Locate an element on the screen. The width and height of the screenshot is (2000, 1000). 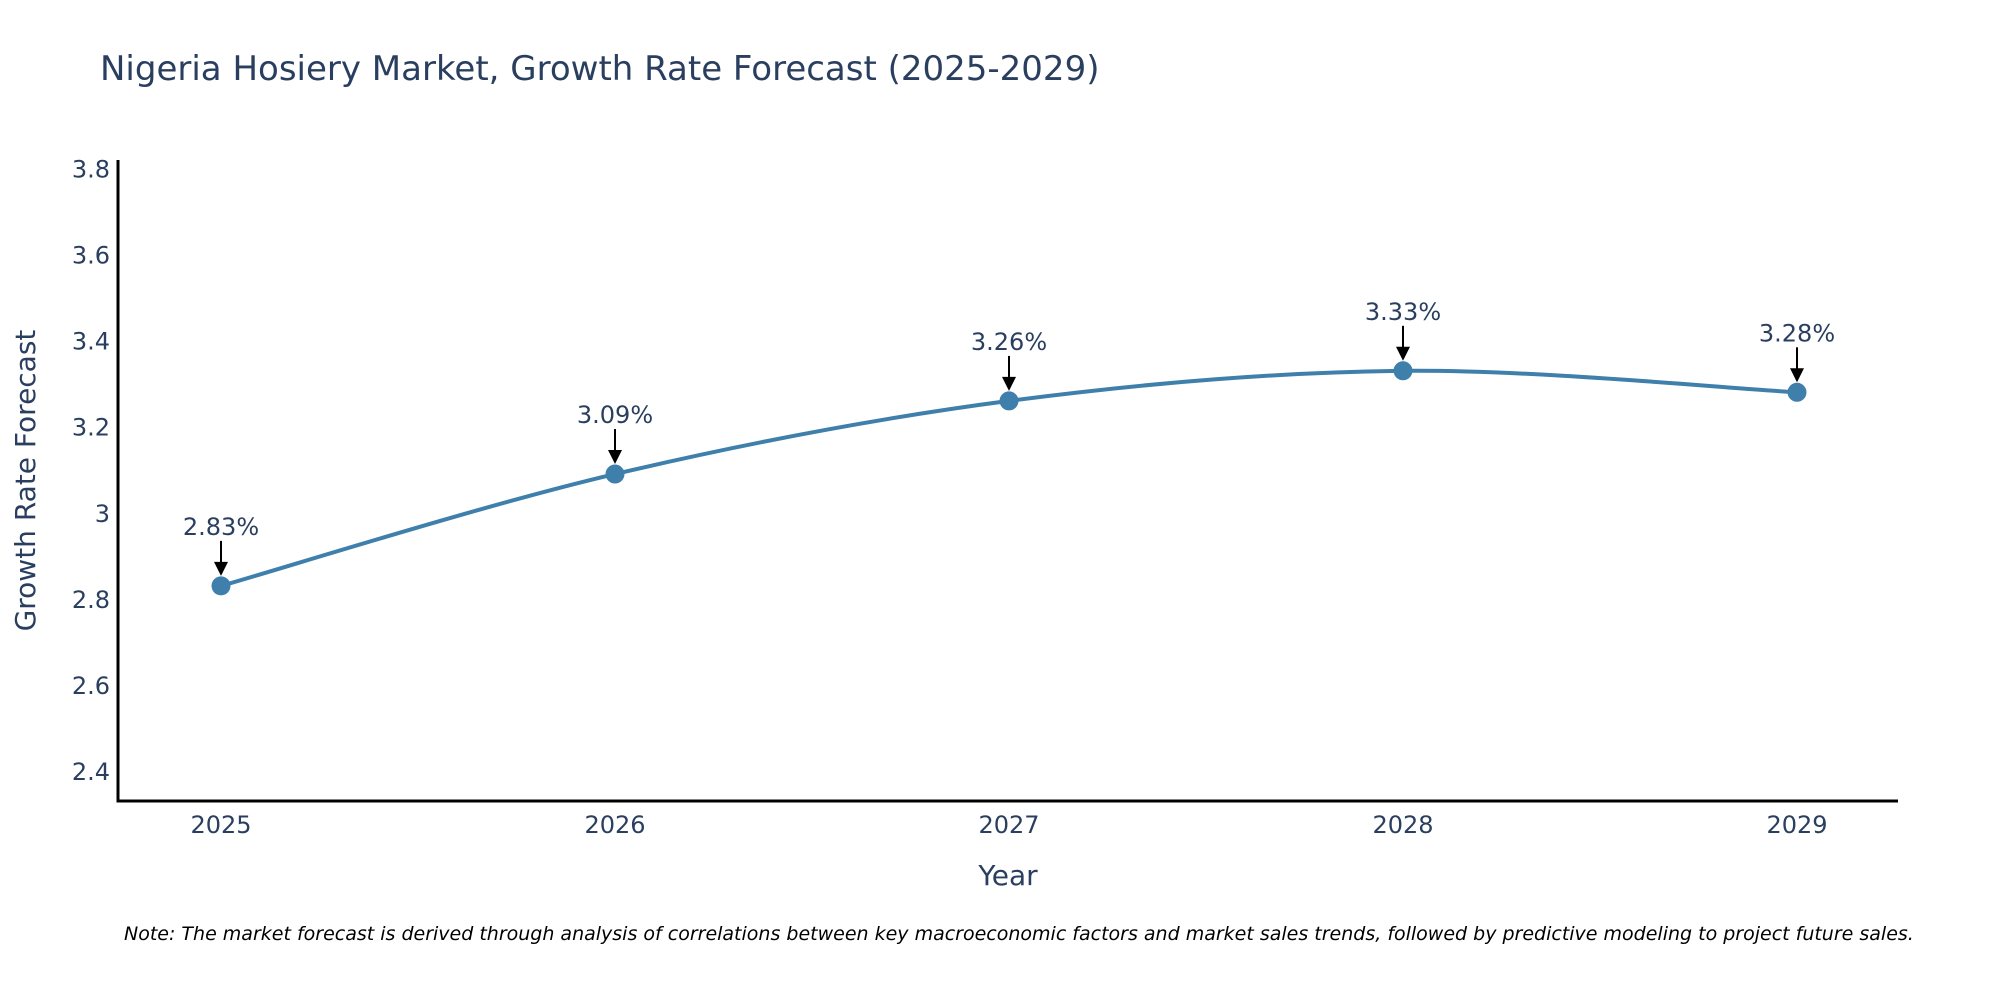
data-label-annotation: 3.33% is located at coordinates (1403, 329).